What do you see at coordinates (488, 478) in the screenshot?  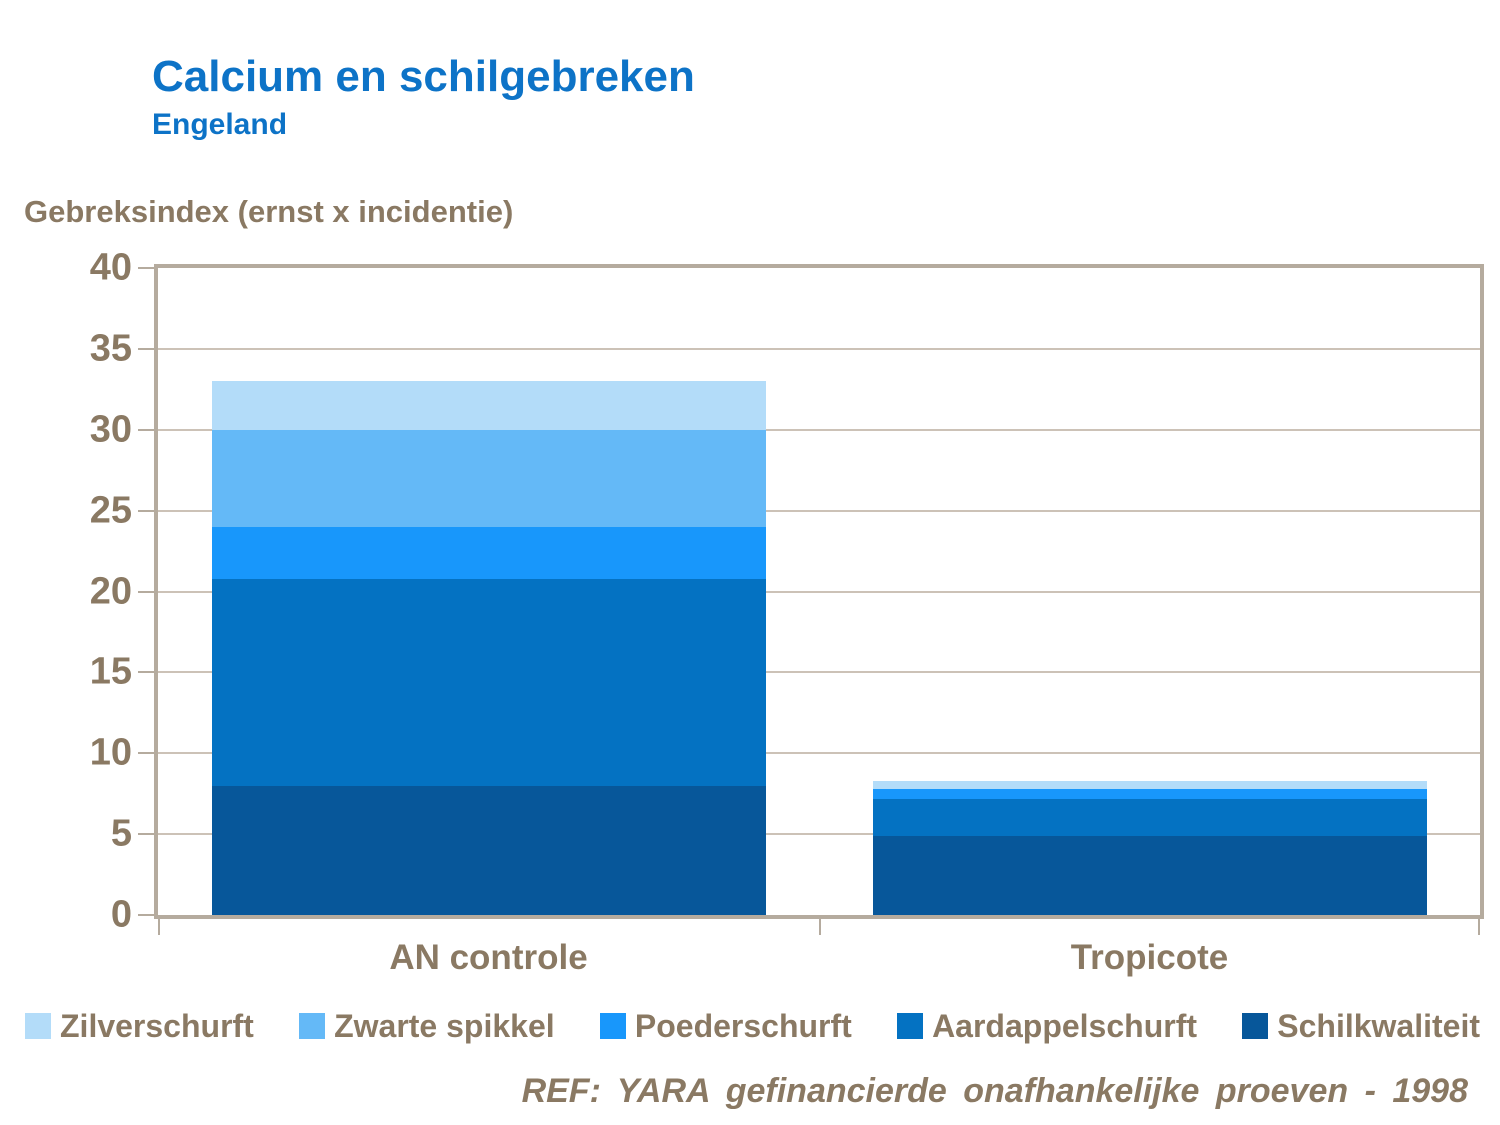 I see `bar-an-controle-segment-zwarte-spikkel` at bounding box center [488, 478].